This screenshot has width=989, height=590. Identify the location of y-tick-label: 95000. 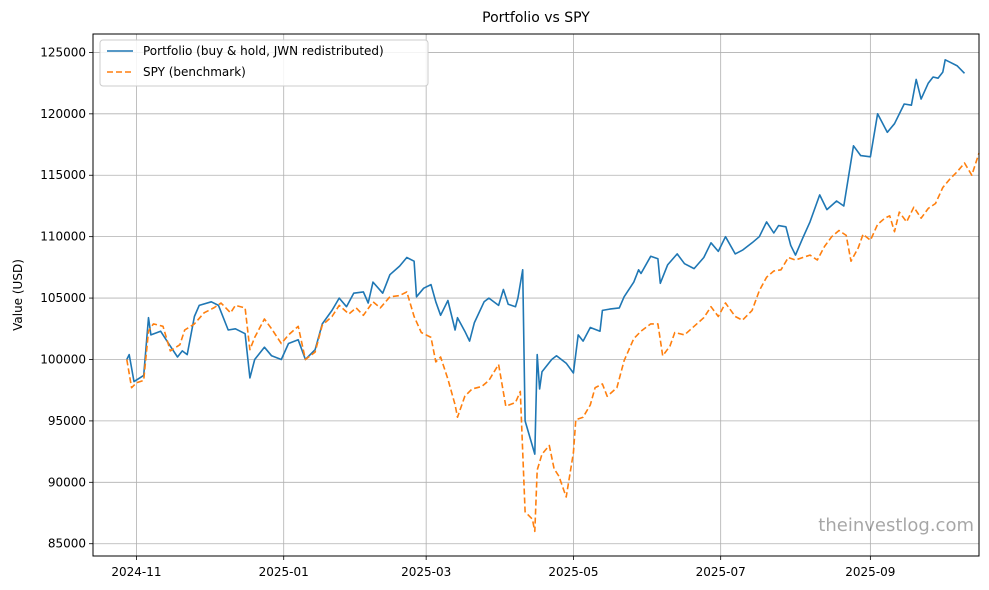
(67, 421).